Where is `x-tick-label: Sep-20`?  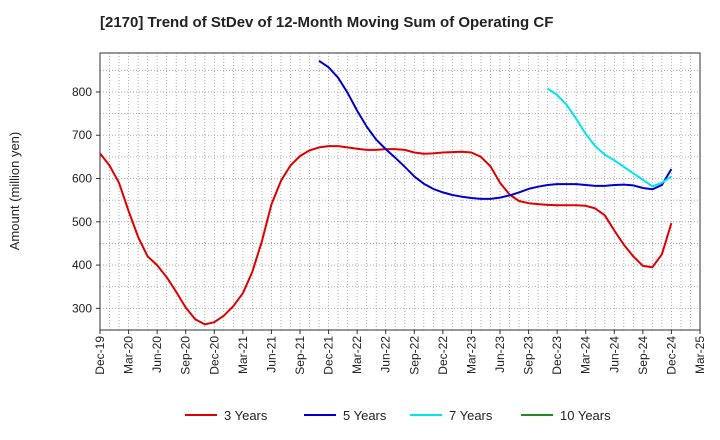
x-tick-label: Sep-20 is located at coordinates (186, 355).